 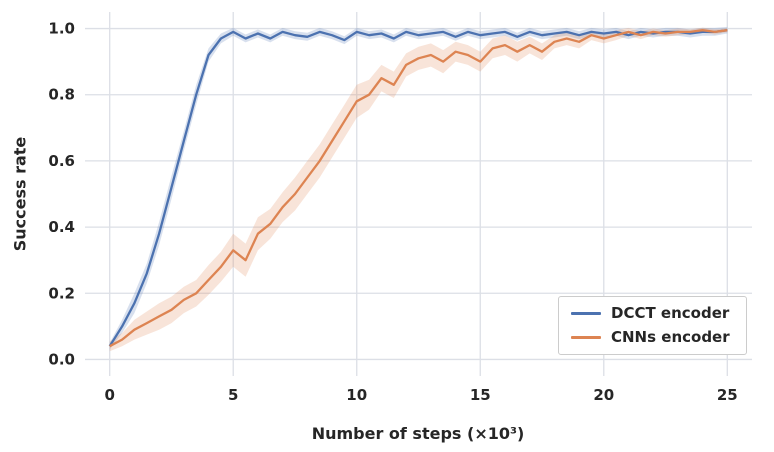 I want to click on x-tick-label: 0, so click(x=109, y=395).